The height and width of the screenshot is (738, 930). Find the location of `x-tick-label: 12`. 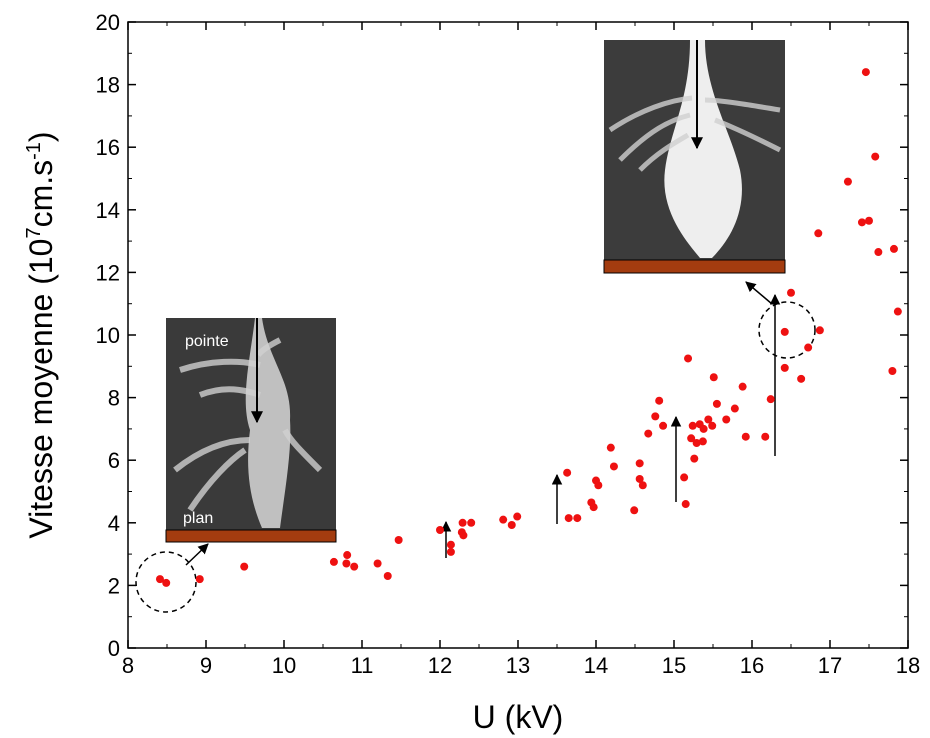

x-tick-label: 12 is located at coordinates (440, 665).